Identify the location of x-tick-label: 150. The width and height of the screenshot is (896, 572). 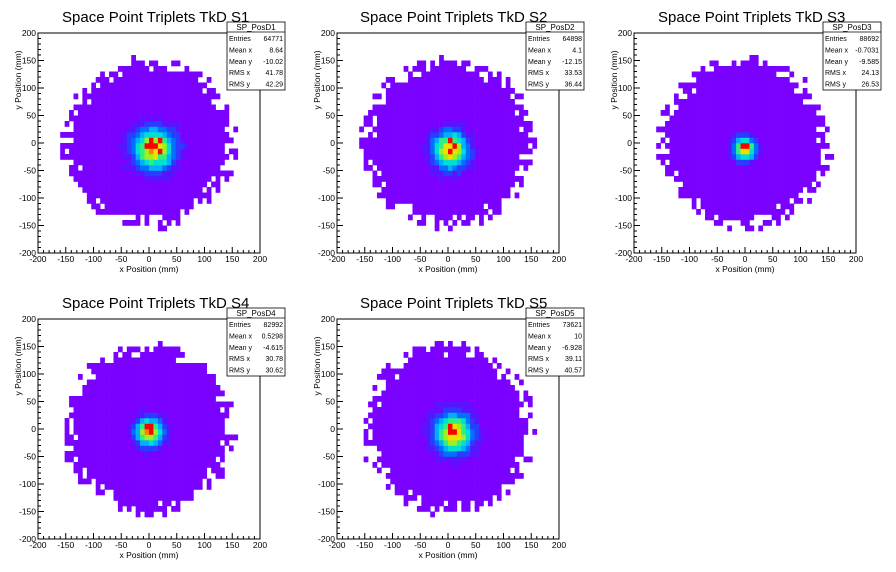
(232, 259).